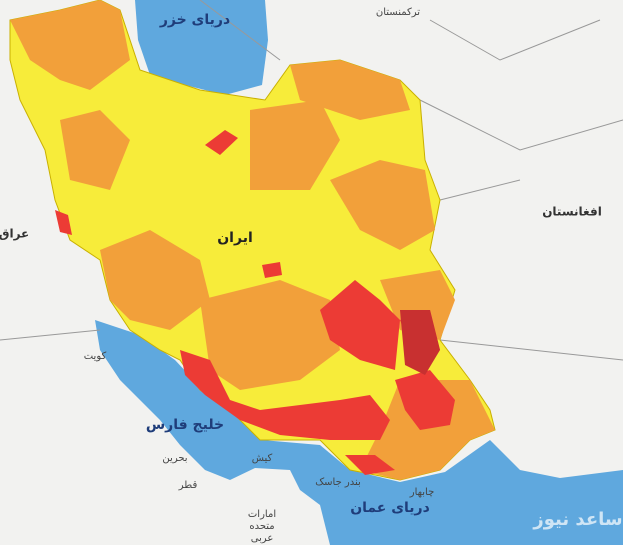 The image size is (623, 545). What do you see at coordinates (262, 538) in the screenshot?
I see `place-label: عربی` at bounding box center [262, 538].